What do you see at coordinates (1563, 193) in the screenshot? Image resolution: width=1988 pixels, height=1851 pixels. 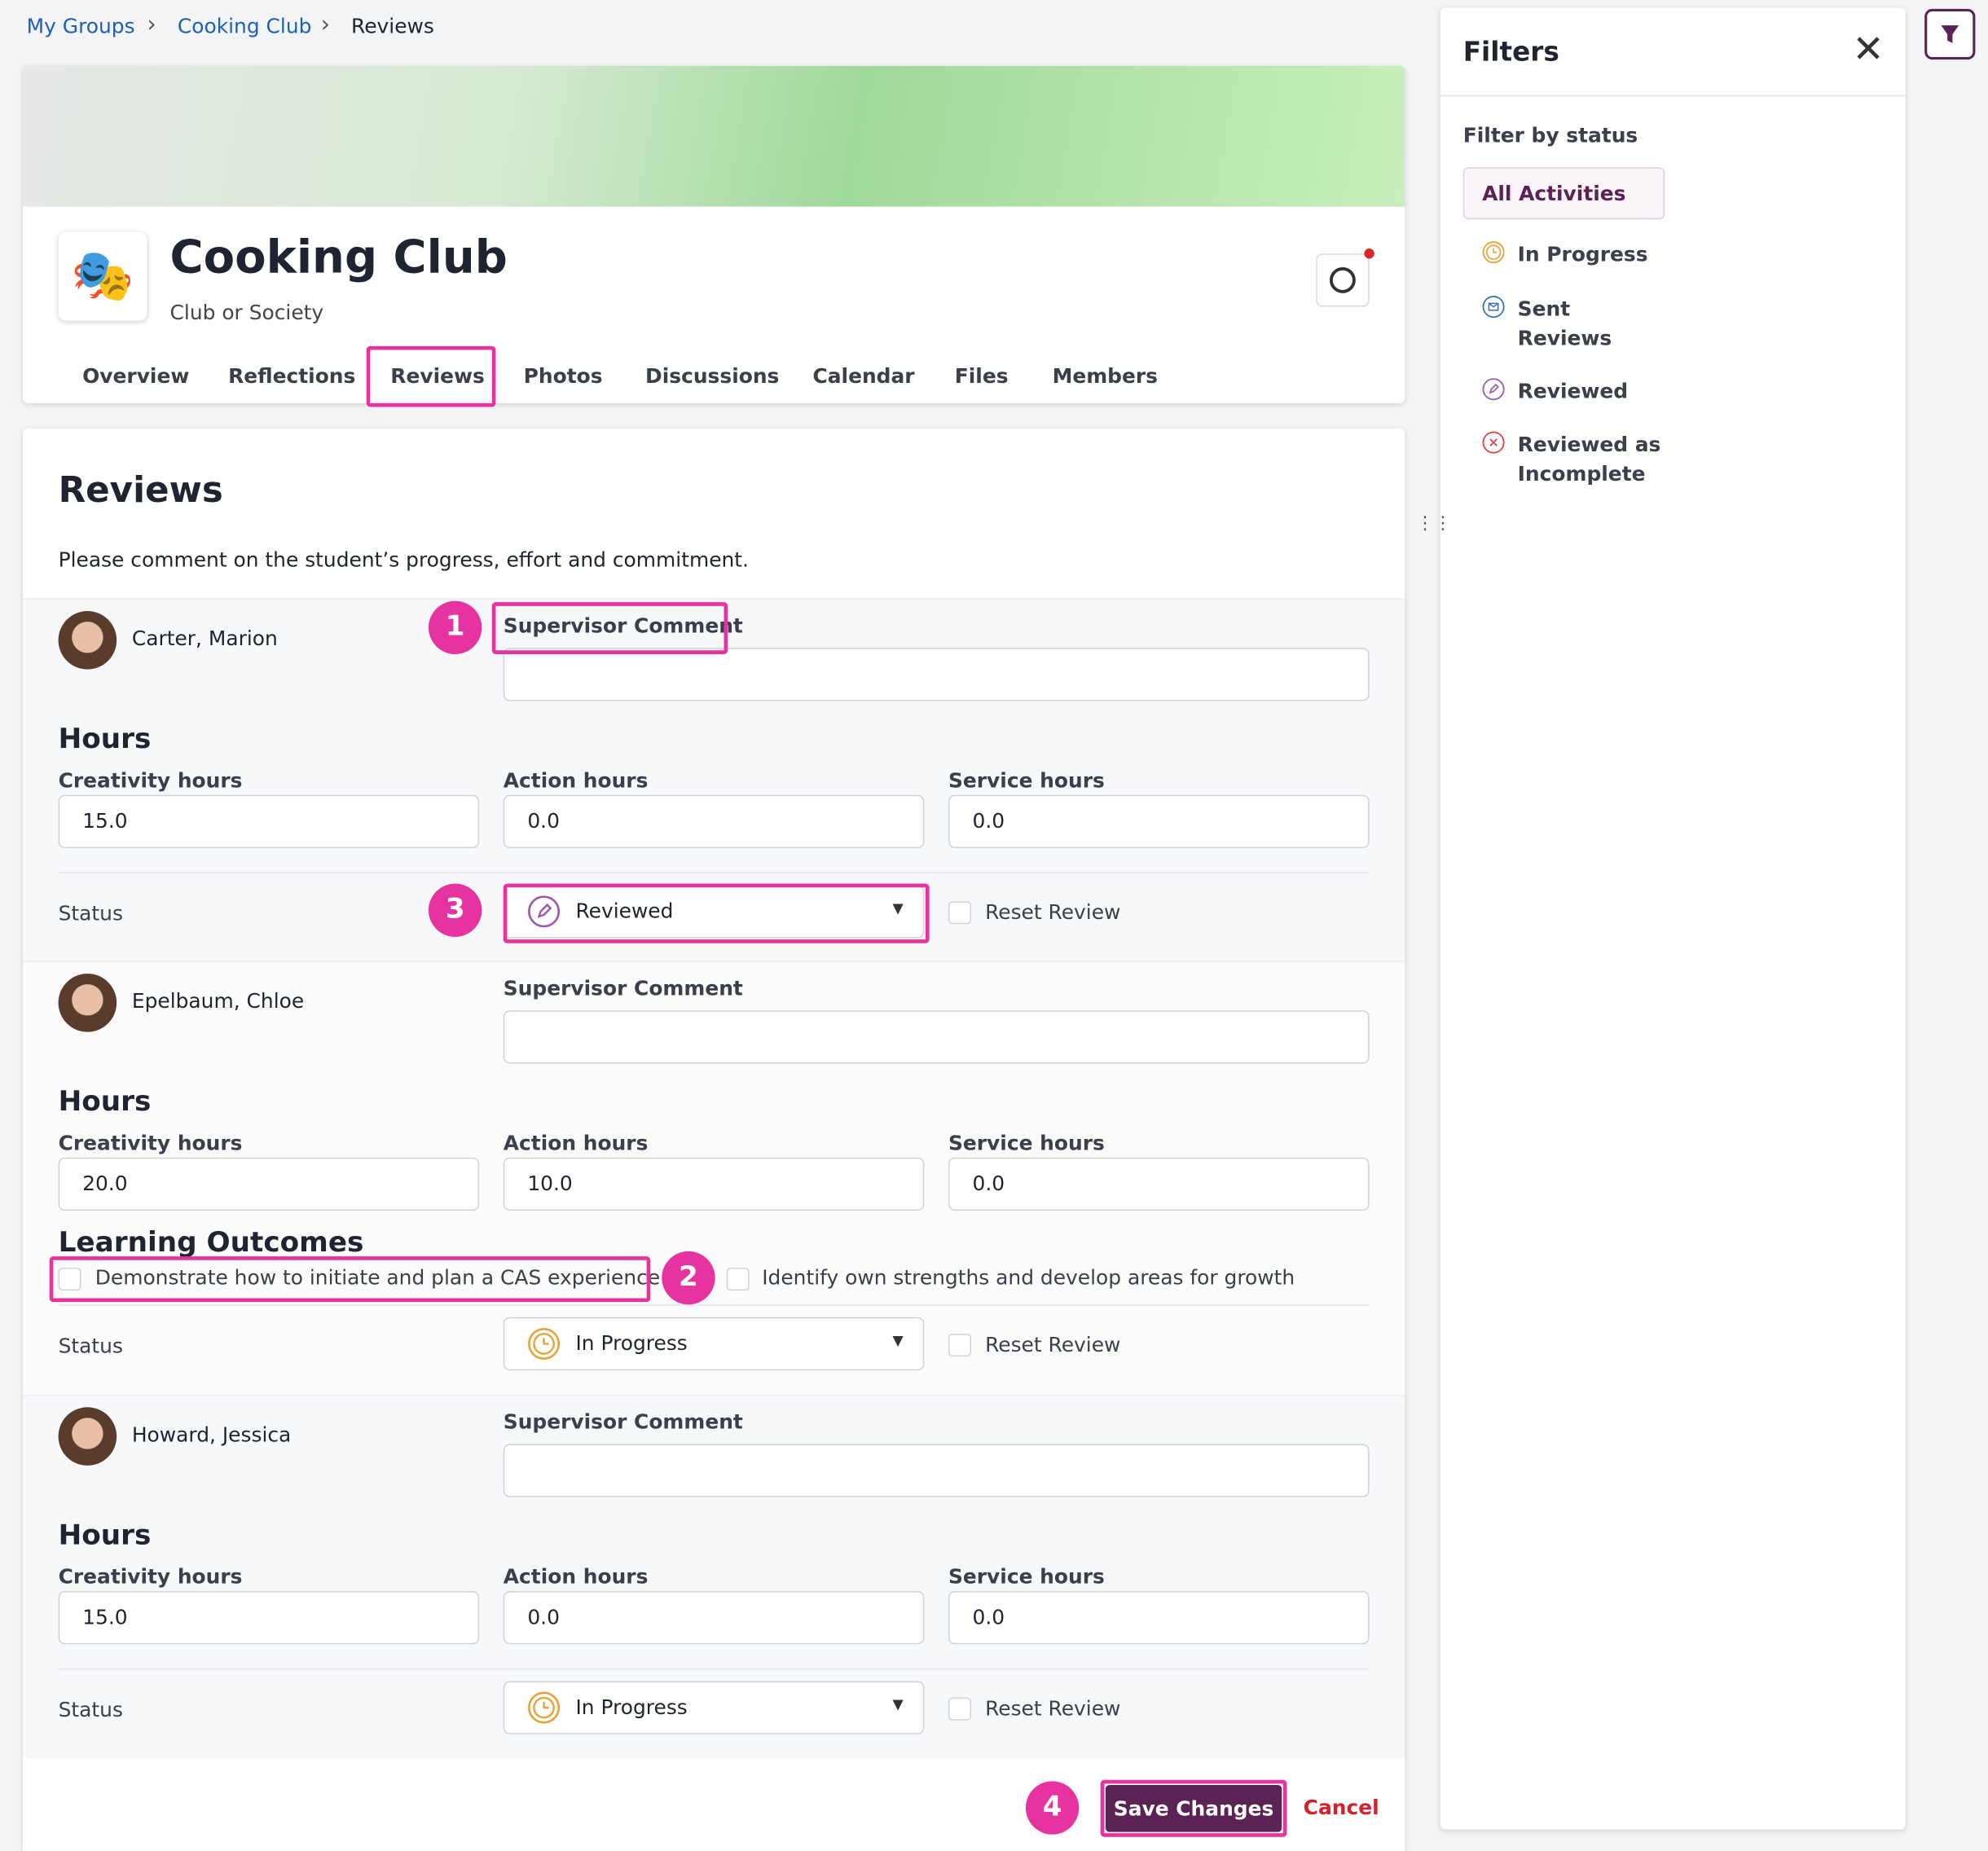 I see `filter-option-selected: All Activities` at bounding box center [1563, 193].